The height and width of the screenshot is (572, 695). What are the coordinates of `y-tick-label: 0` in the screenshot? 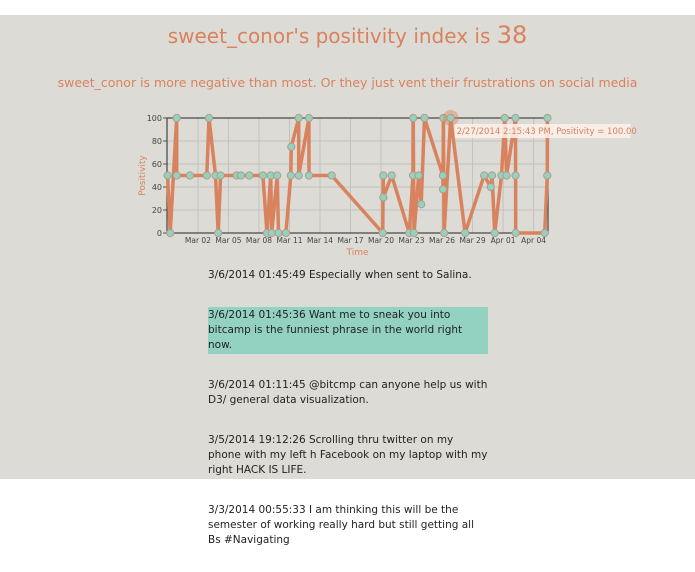 It's located at (159, 233).